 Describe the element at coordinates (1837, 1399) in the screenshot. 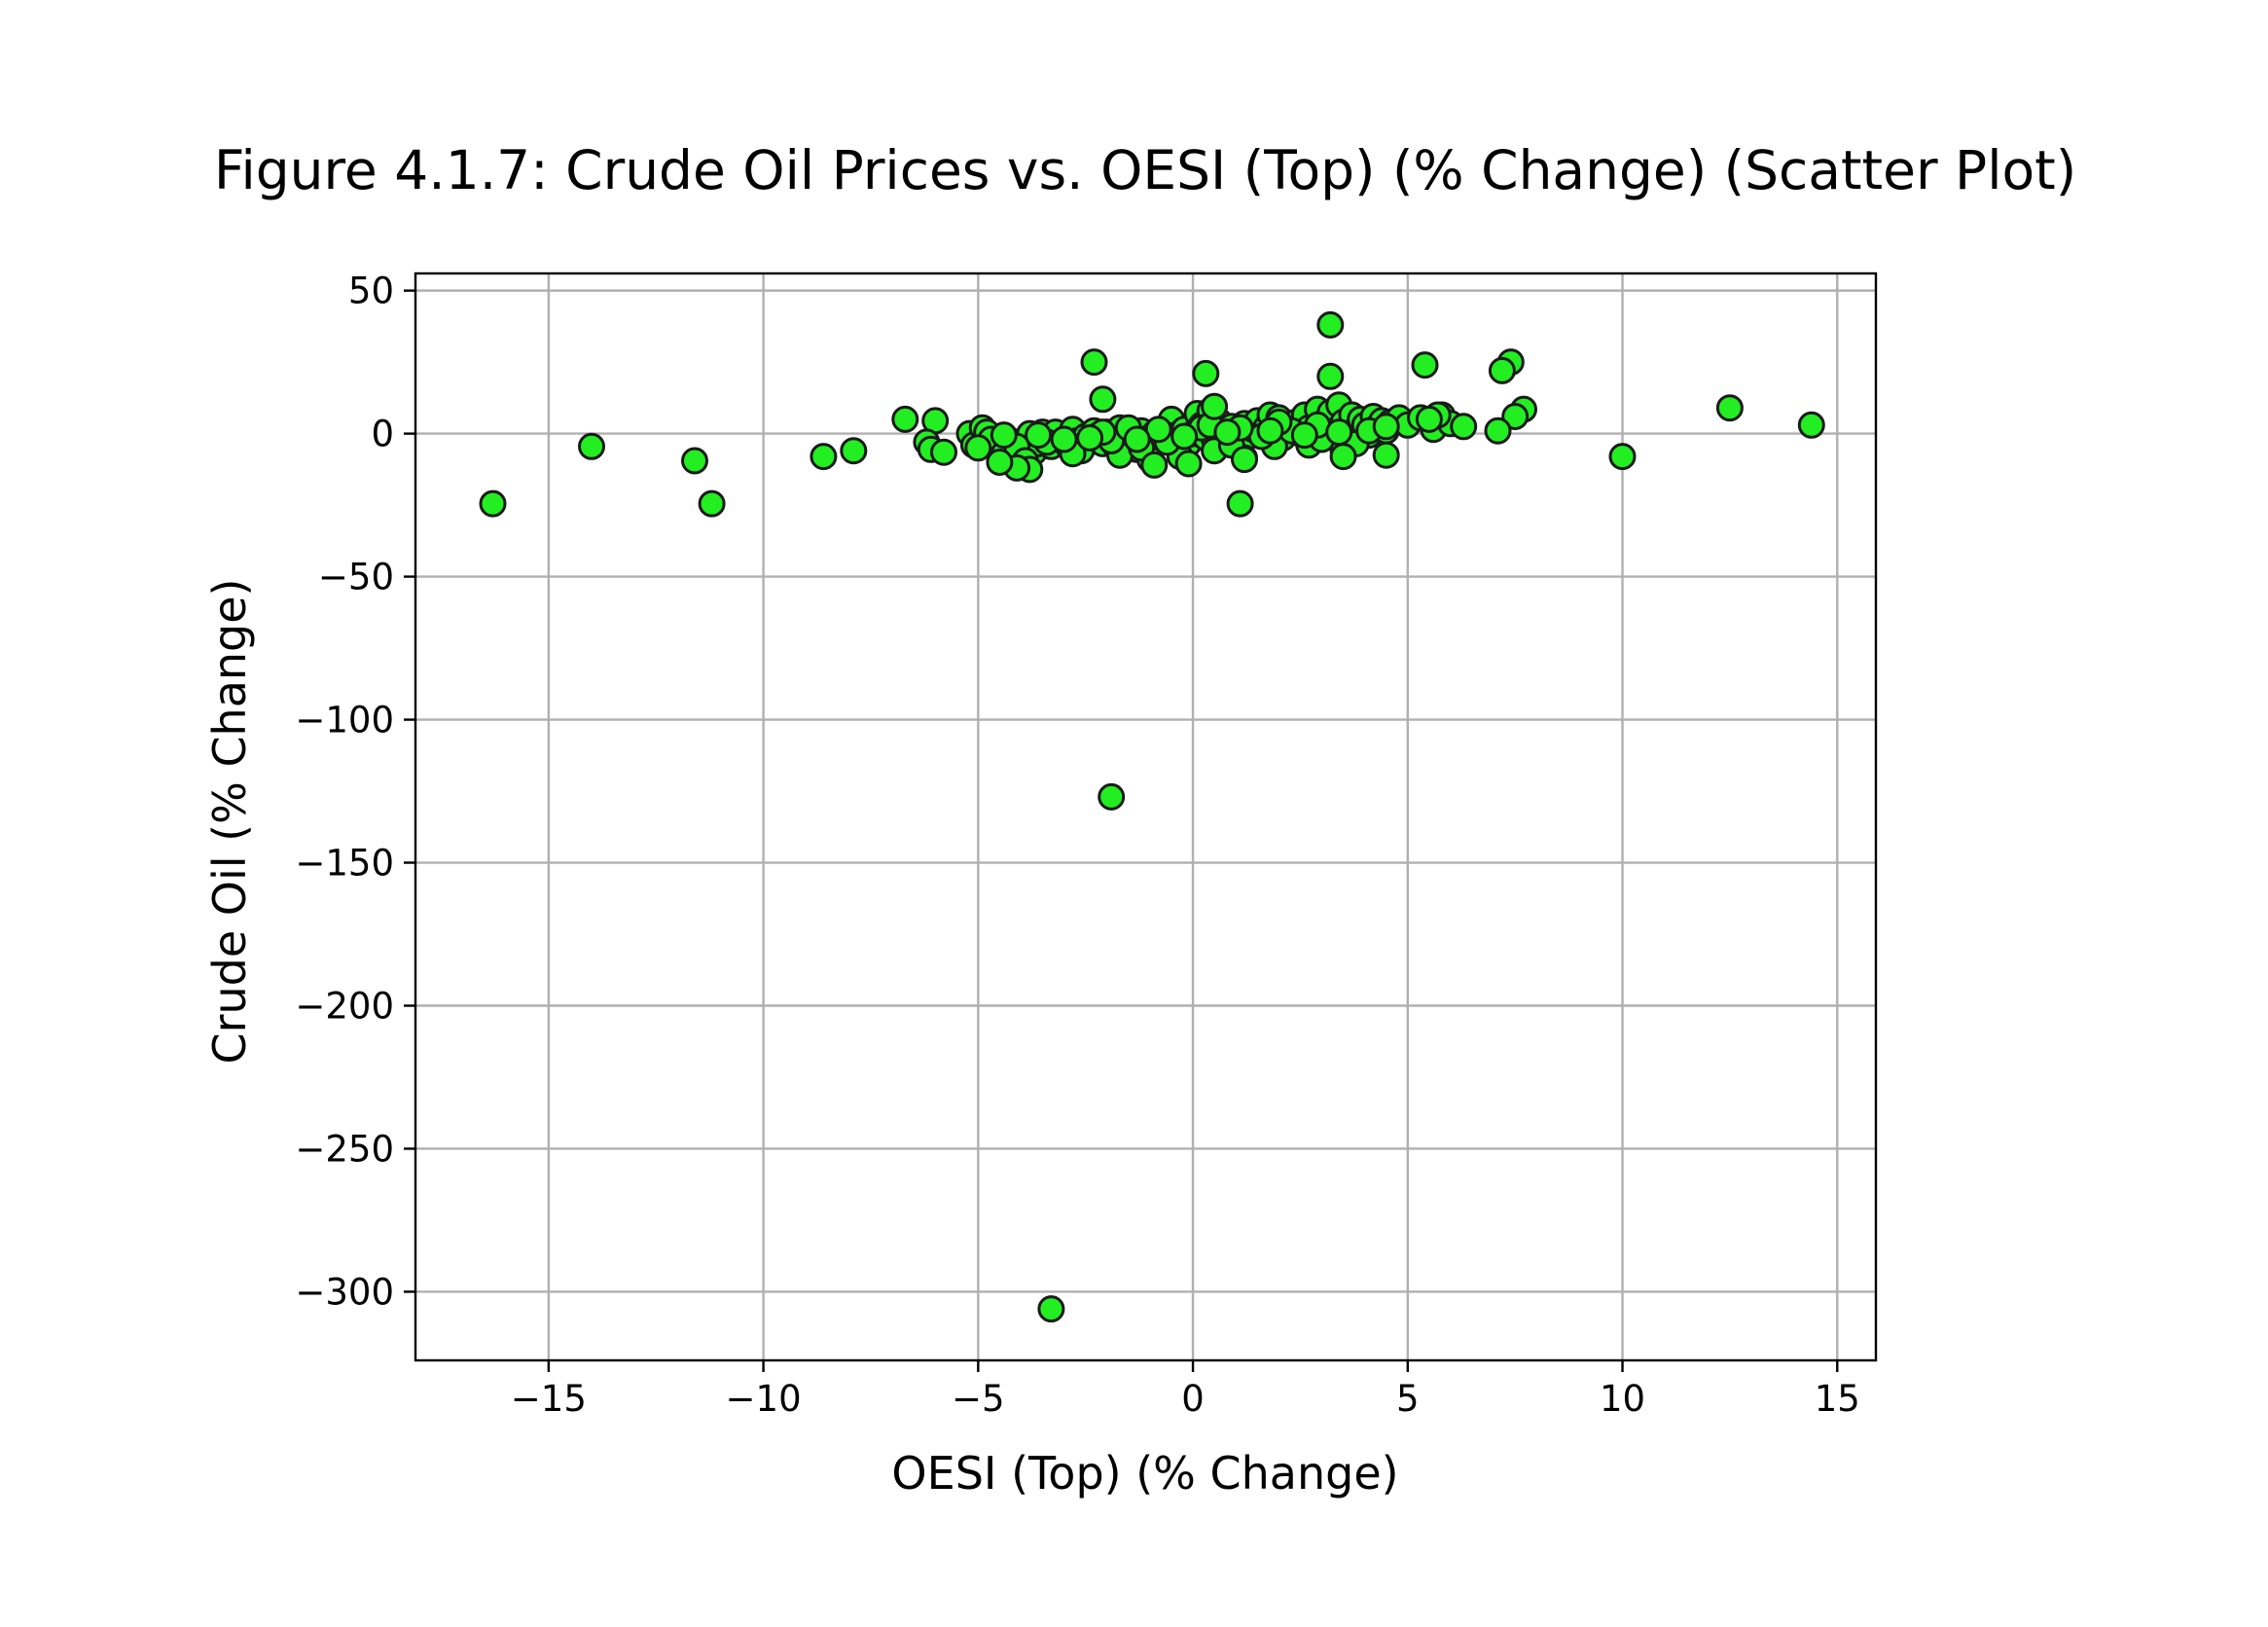

I see `x-tick-label: 15` at that location.